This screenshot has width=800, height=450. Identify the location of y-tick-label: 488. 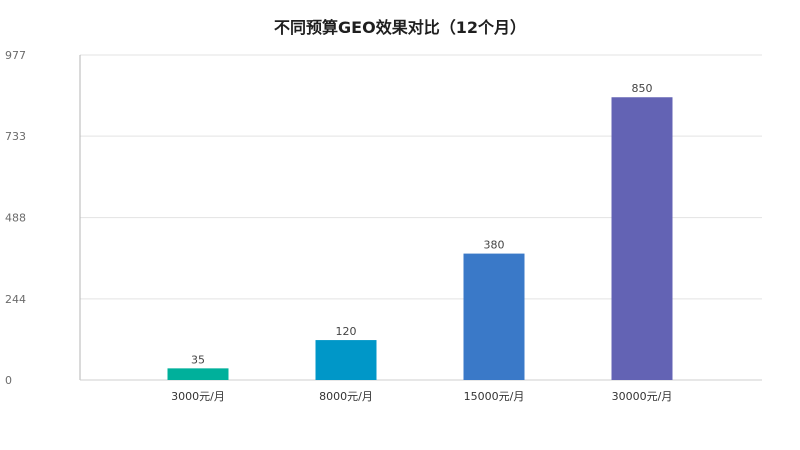
(15, 218).